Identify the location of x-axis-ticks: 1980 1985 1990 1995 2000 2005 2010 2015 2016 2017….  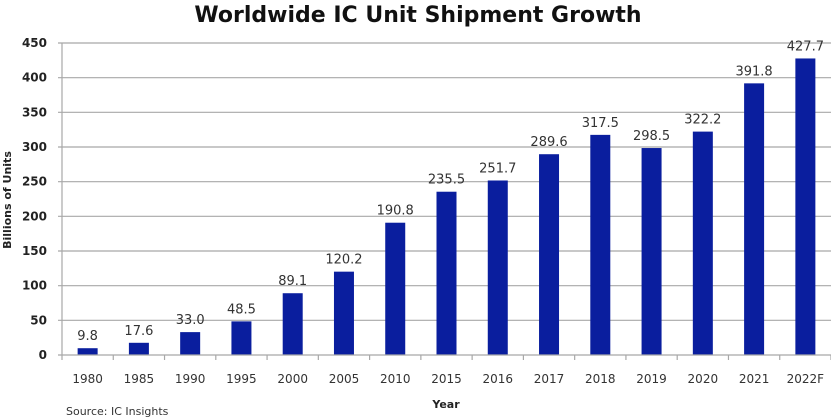
(448, 379).